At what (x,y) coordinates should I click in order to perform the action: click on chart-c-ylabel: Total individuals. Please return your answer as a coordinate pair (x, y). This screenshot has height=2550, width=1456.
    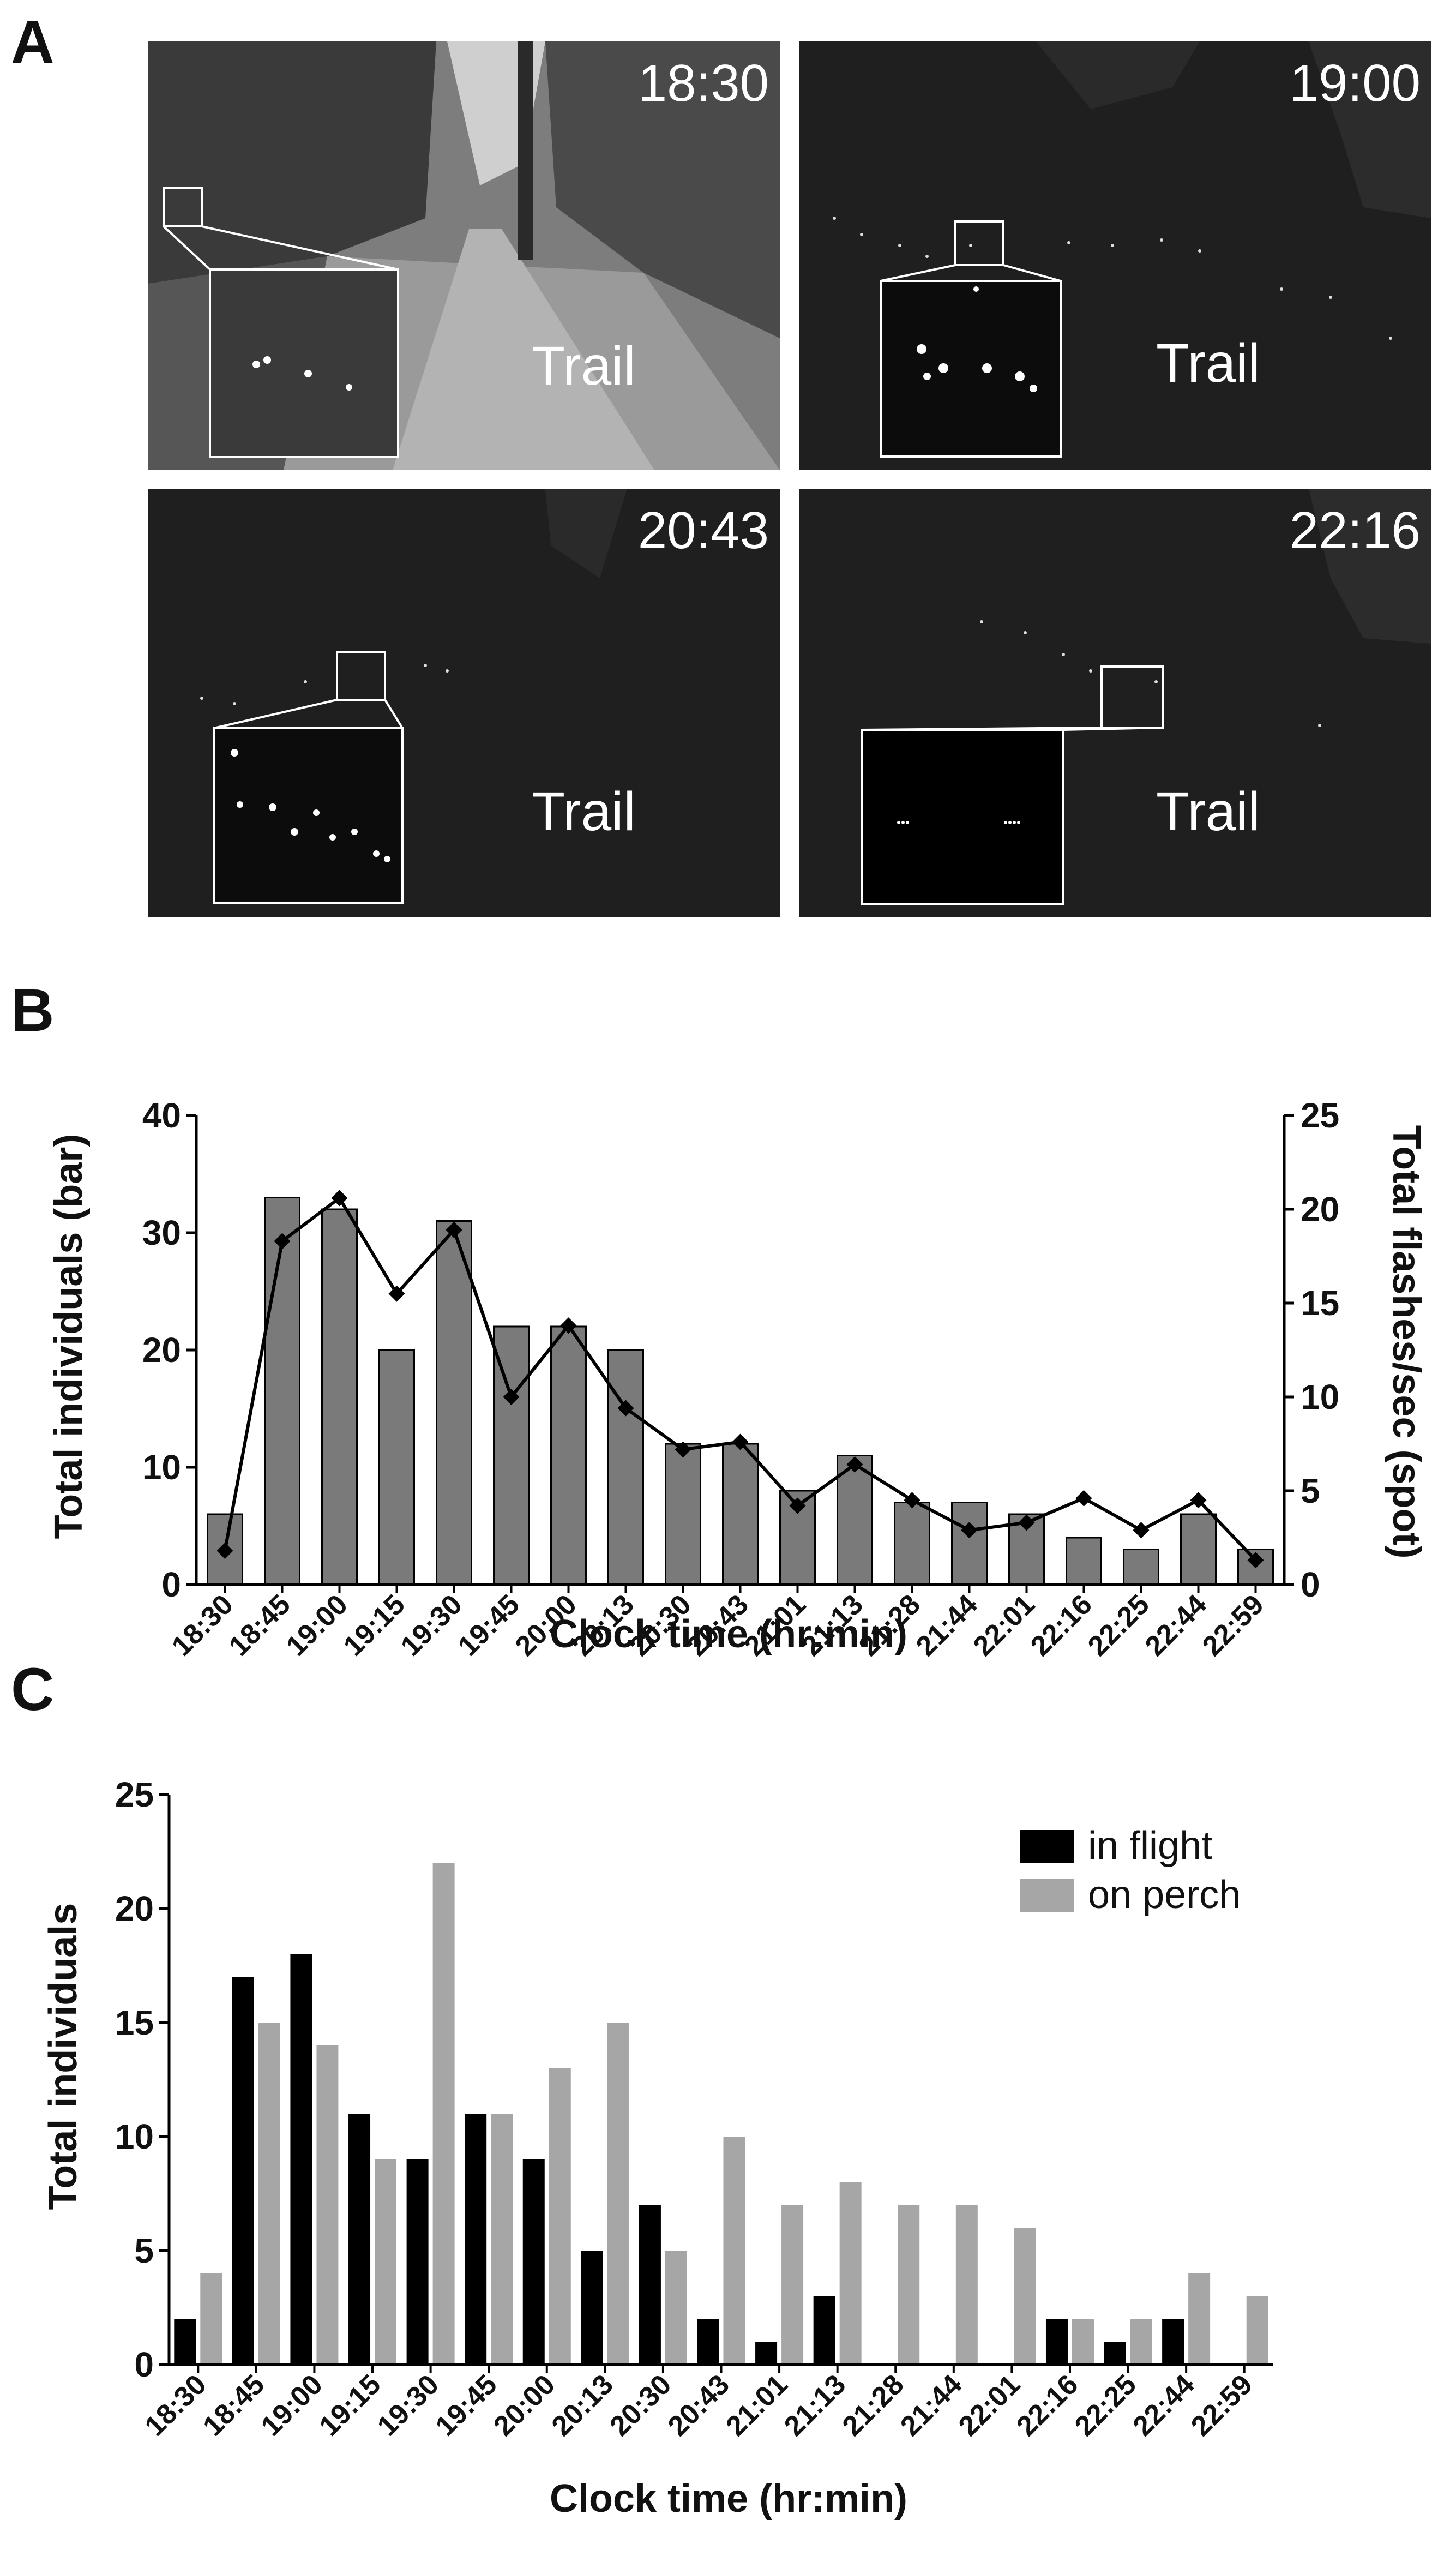
    Looking at the image, I should click on (63, 2056).